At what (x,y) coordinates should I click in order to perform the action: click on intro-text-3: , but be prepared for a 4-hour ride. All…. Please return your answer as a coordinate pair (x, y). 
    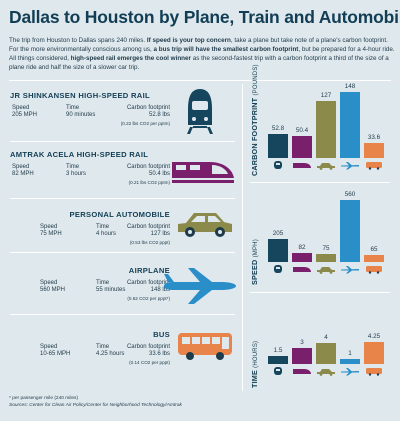
    Looking at the image, I should click on (202, 54).